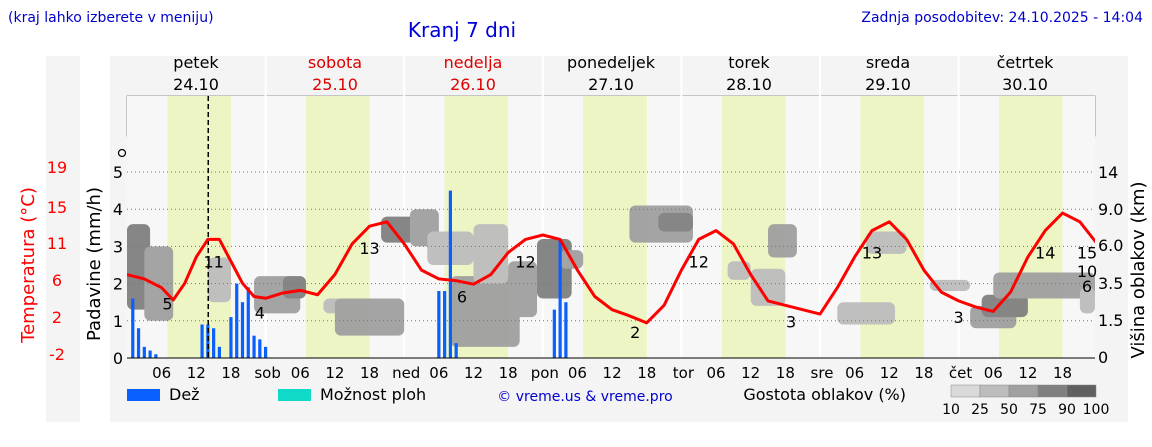 The height and width of the screenshot is (447, 1152). What do you see at coordinates (143, 395) in the screenshot?
I see `legend-rain-swatch` at bounding box center [143, 395].